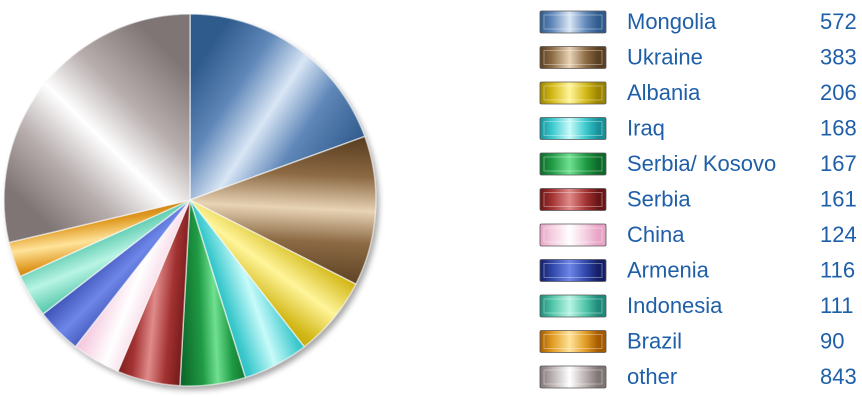 Image resolution: width=862 pixels, height=397 pixels. Describe the element at coordinates (675, 305) in the screenshot. I see `legend-label: Indonesia` at that location.